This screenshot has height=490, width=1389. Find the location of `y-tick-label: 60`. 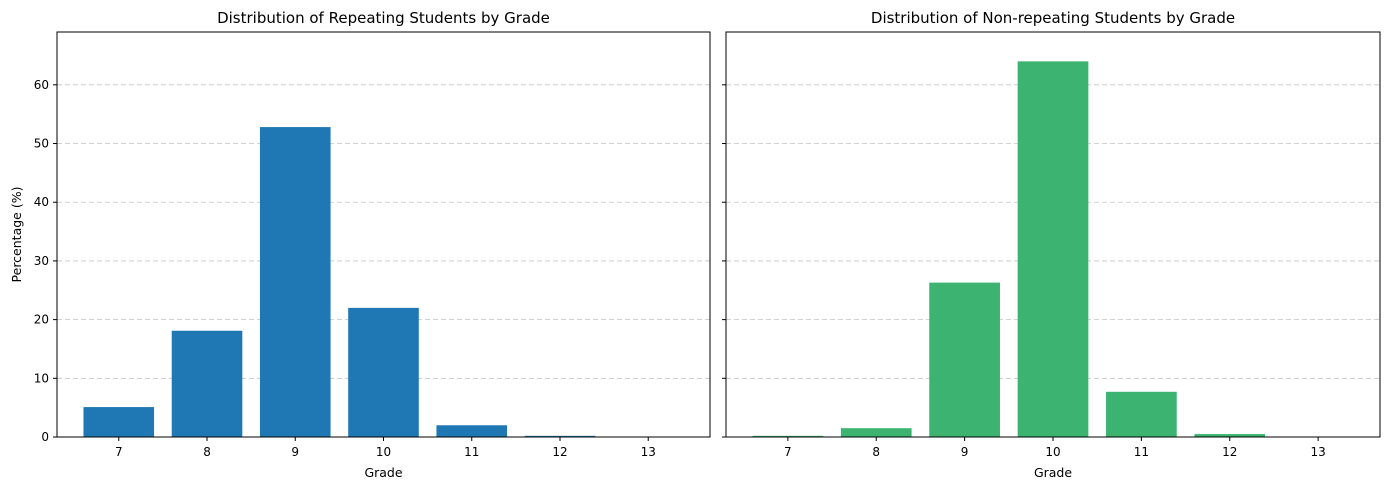

y-tick-label: 60 is located at coordinates (41, 85).